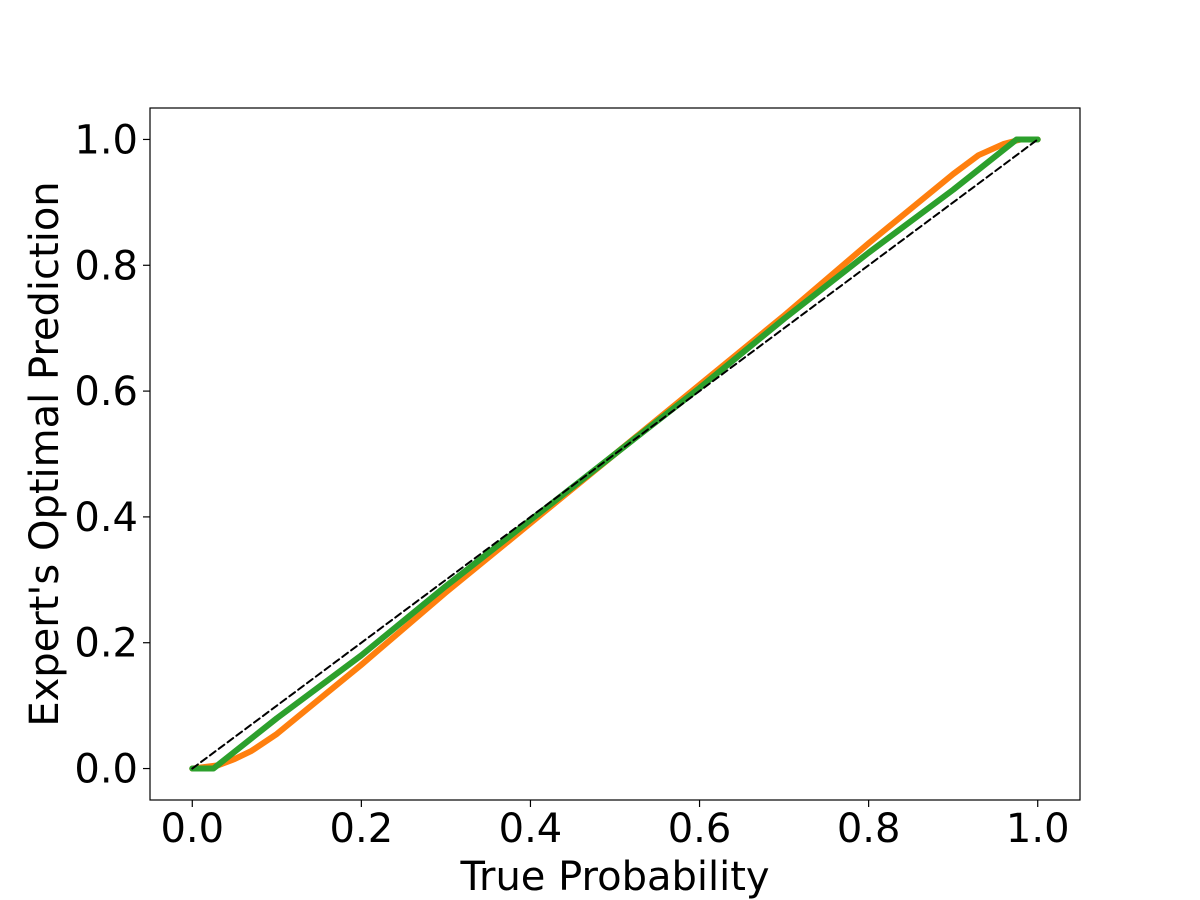  What do you see at coordinates (531, 829) in the screenshot?
I see `x-tick-label: 0.4` at bounding box center [531, 829].